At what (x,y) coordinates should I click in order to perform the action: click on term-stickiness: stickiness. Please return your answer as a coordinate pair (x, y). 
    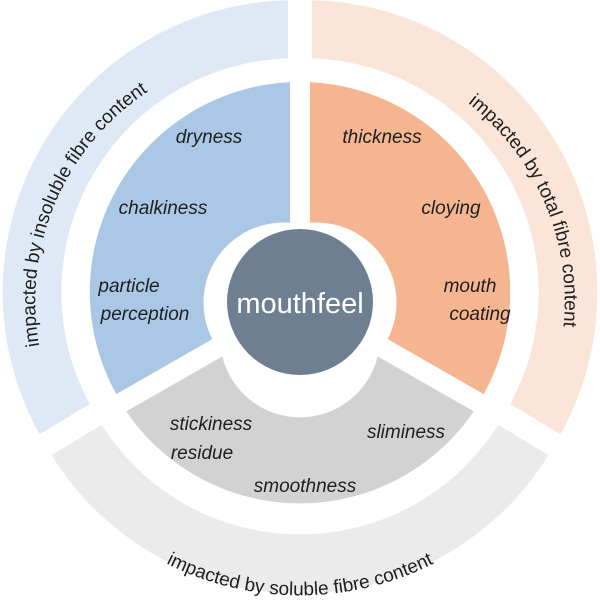
    Looking at the image, I should click on (211, 424).